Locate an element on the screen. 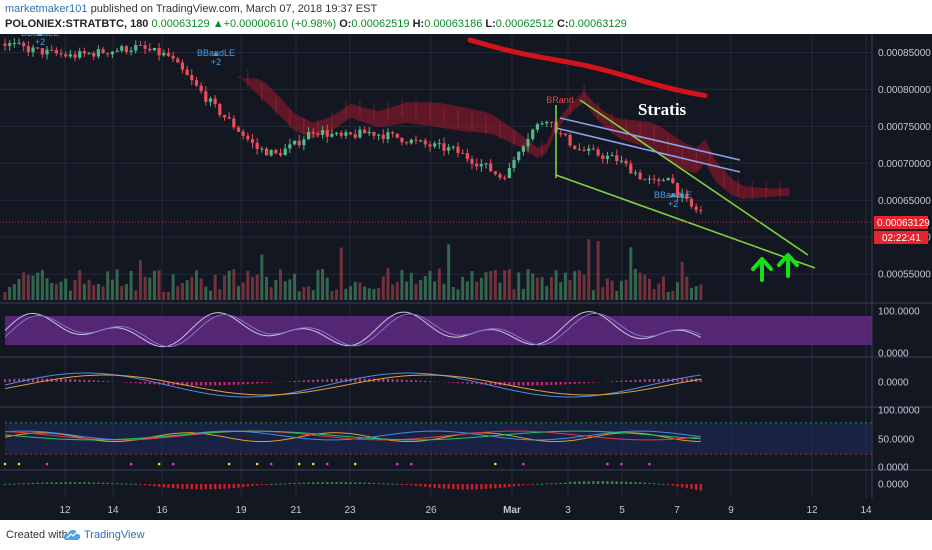  price-change: +0.00000610 (+0.98%) is located at coordinates (280, 24).